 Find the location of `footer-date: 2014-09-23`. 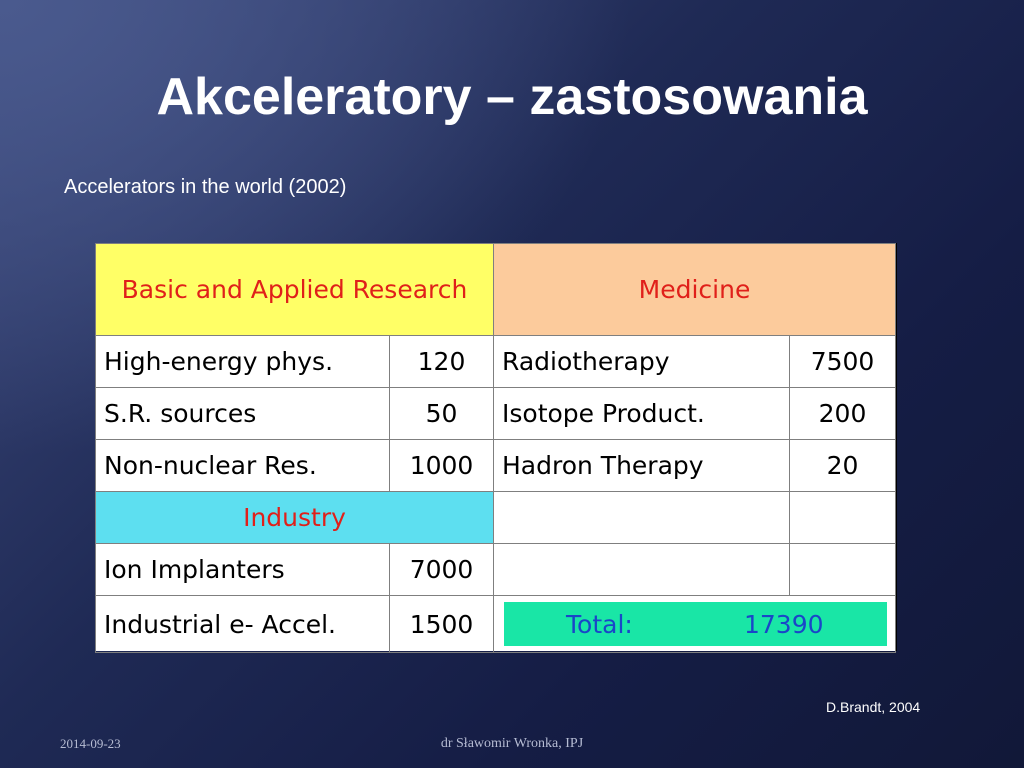

footer-date: 2014-09-23 is located at coordinates (90, 743).